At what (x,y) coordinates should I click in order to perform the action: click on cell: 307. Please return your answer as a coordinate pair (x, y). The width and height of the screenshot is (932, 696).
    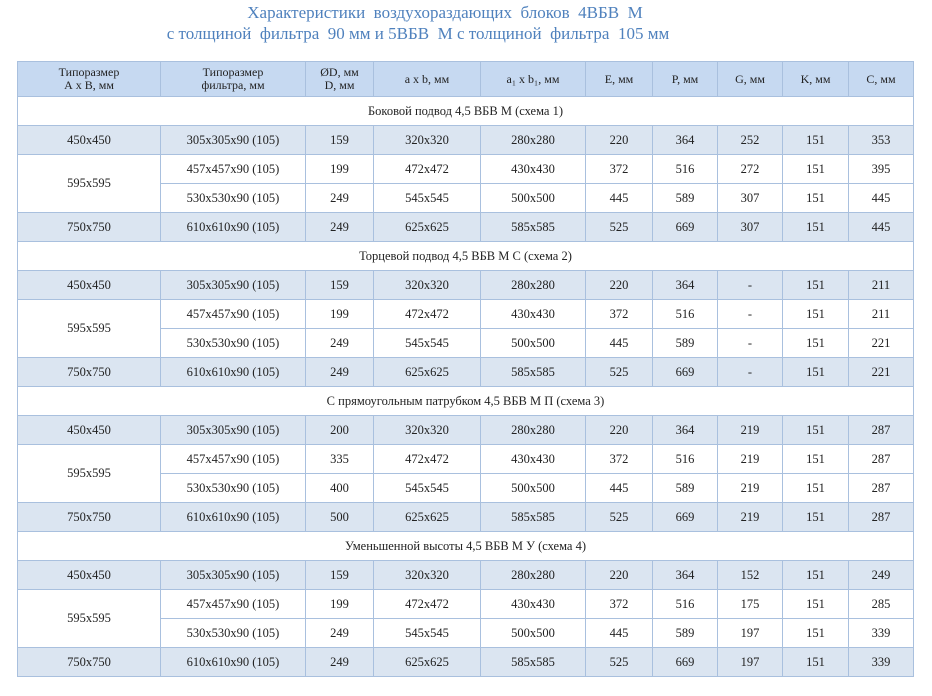
    Looking at the image, I should click on (750, 227).